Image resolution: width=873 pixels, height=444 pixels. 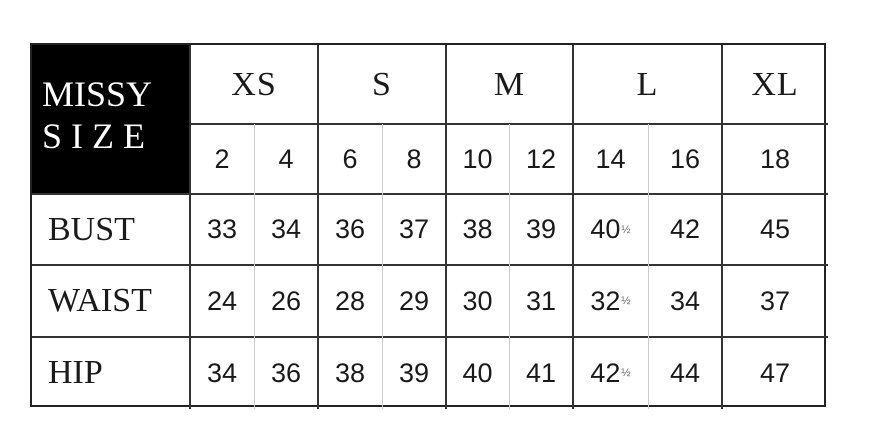 I want to click on measurement-hip-16: 44, so click(x=685, y=373).